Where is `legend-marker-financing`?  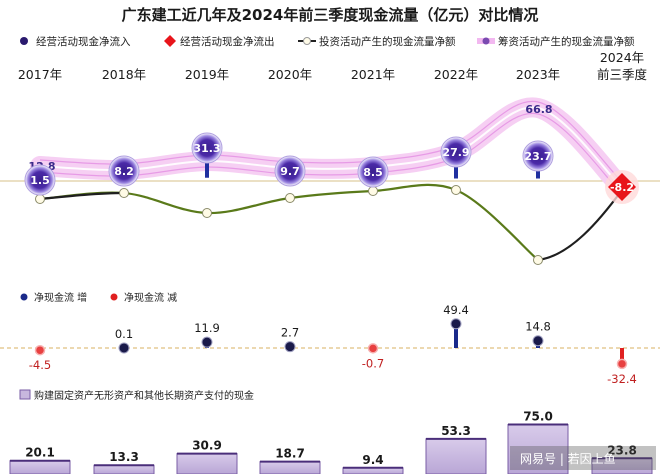 legend-marker-financing is located at coordinates (486, 41).